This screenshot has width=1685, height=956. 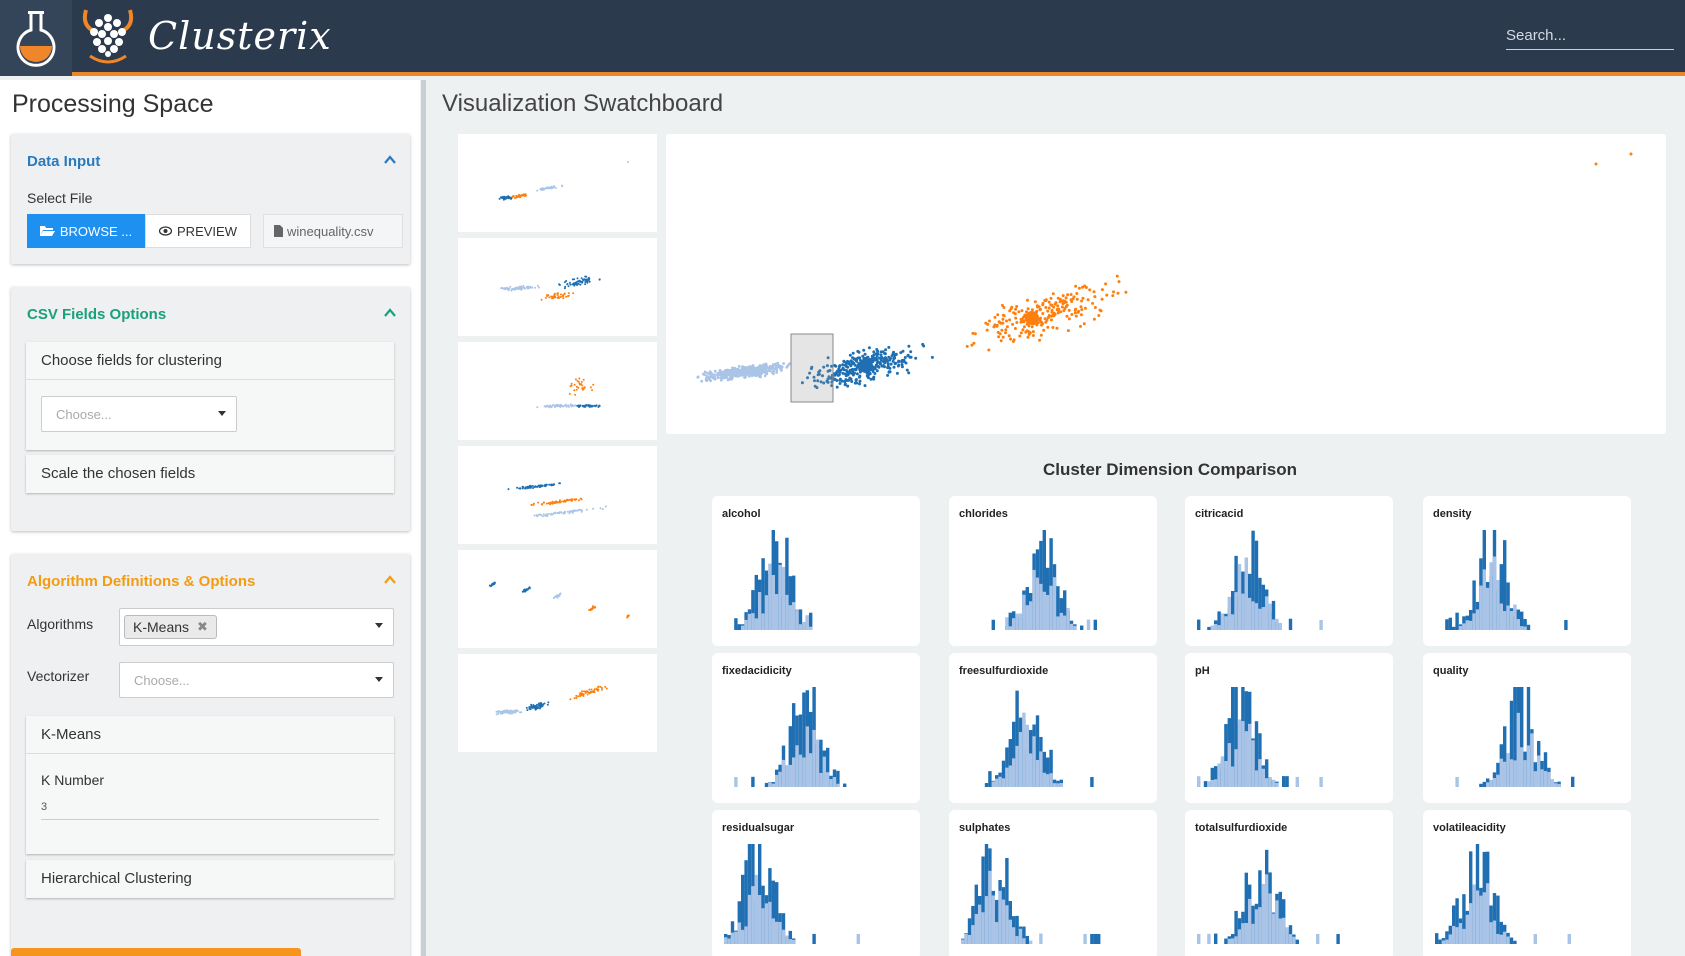 I want to click on histogram-card-citricacid: citricacid, so click(x=1289, y=571).